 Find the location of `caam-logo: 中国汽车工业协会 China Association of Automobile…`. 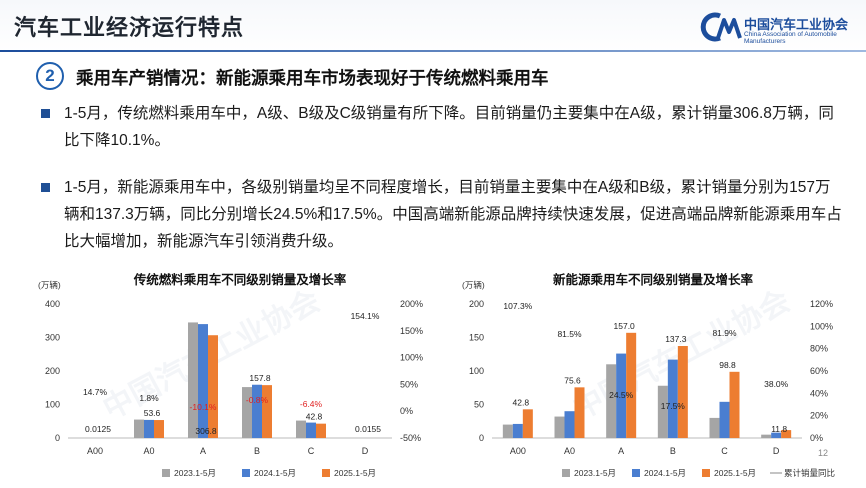

caam-logo: 中国汽车工业协会 China Association of Automobile… is located at coordinates (778, 28).